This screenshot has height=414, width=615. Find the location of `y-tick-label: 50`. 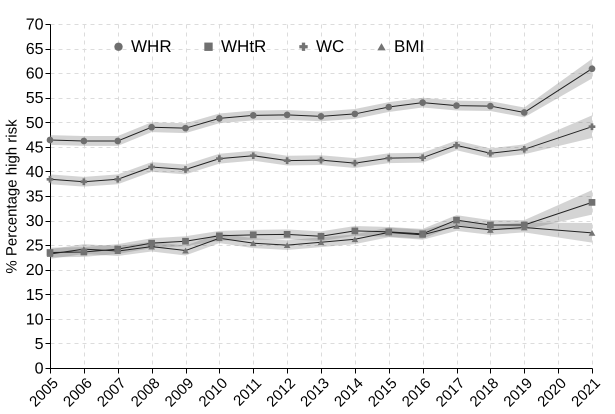

y-tick-label: 50 is located at coordinates (35, 123).